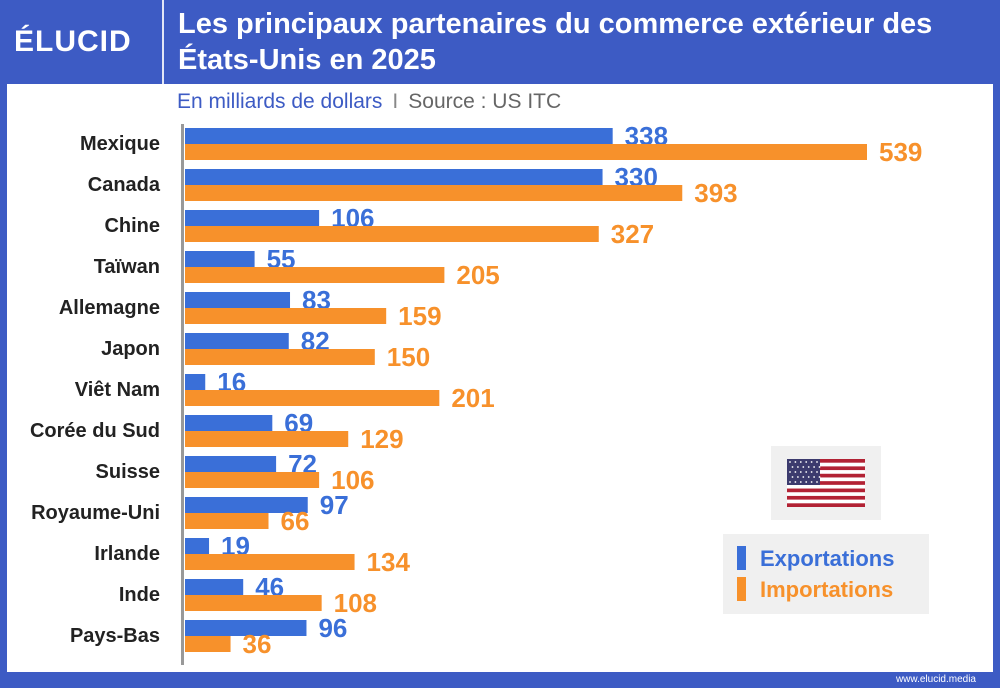 This screenshot has width=1000, height=688. Describe the element at coordinates (95, 431) in the screenshot. I see `category-label: Corée du Sud` at that location.